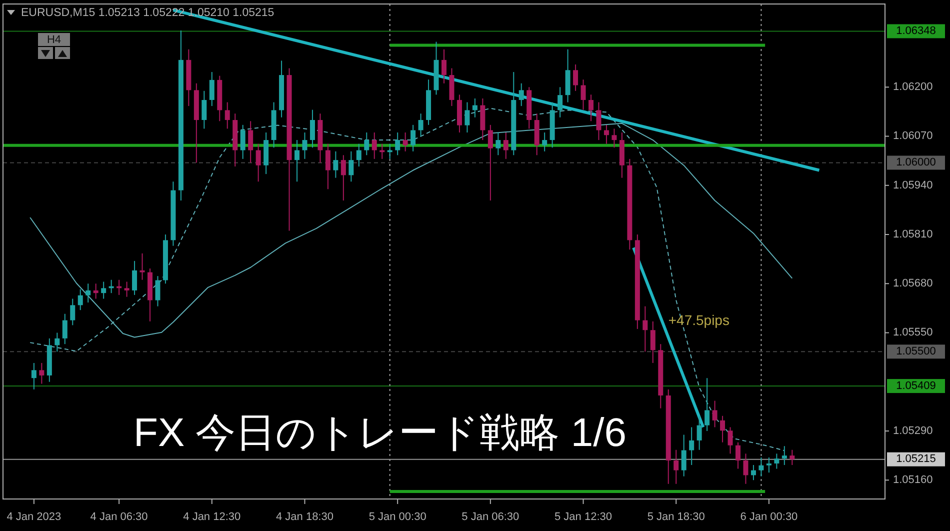  What do you see at coordinates (913, 284) in the screenshot?
I see `y-tick-label: 1.05680` at bounding box center [913, 284].